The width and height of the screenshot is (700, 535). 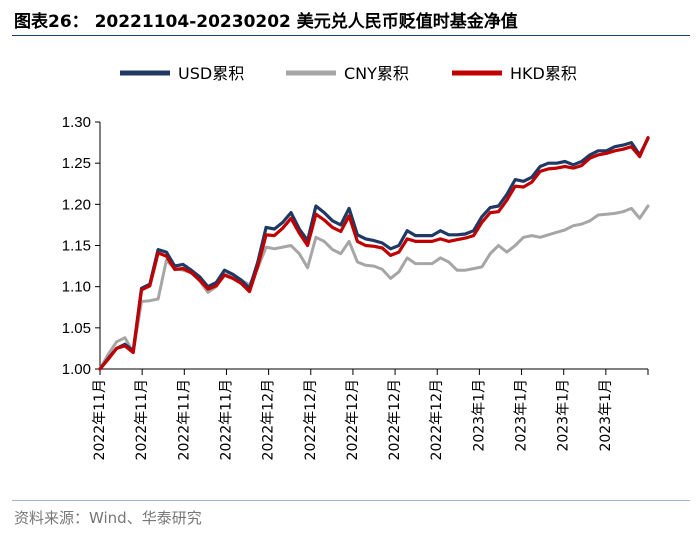 I want to click on y-tick-label: 1.30, so click(x=76, y=122).